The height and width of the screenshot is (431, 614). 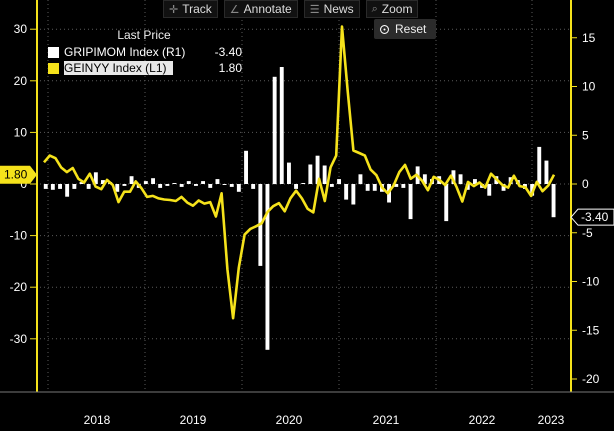 What do you see at coordinates (314, 9) in the screenshot?
I see `news-icon: ☰` at bounding box center [314, 9].